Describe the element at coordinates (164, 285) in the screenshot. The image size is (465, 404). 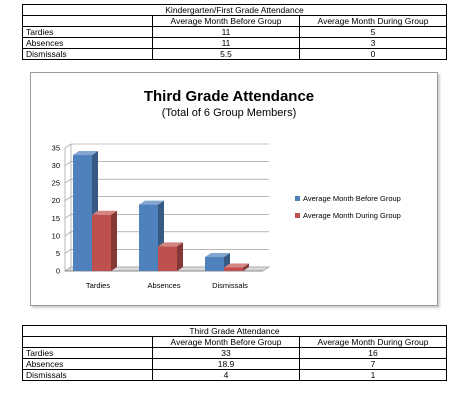
I see `x-tick-label: Absences` at that location.